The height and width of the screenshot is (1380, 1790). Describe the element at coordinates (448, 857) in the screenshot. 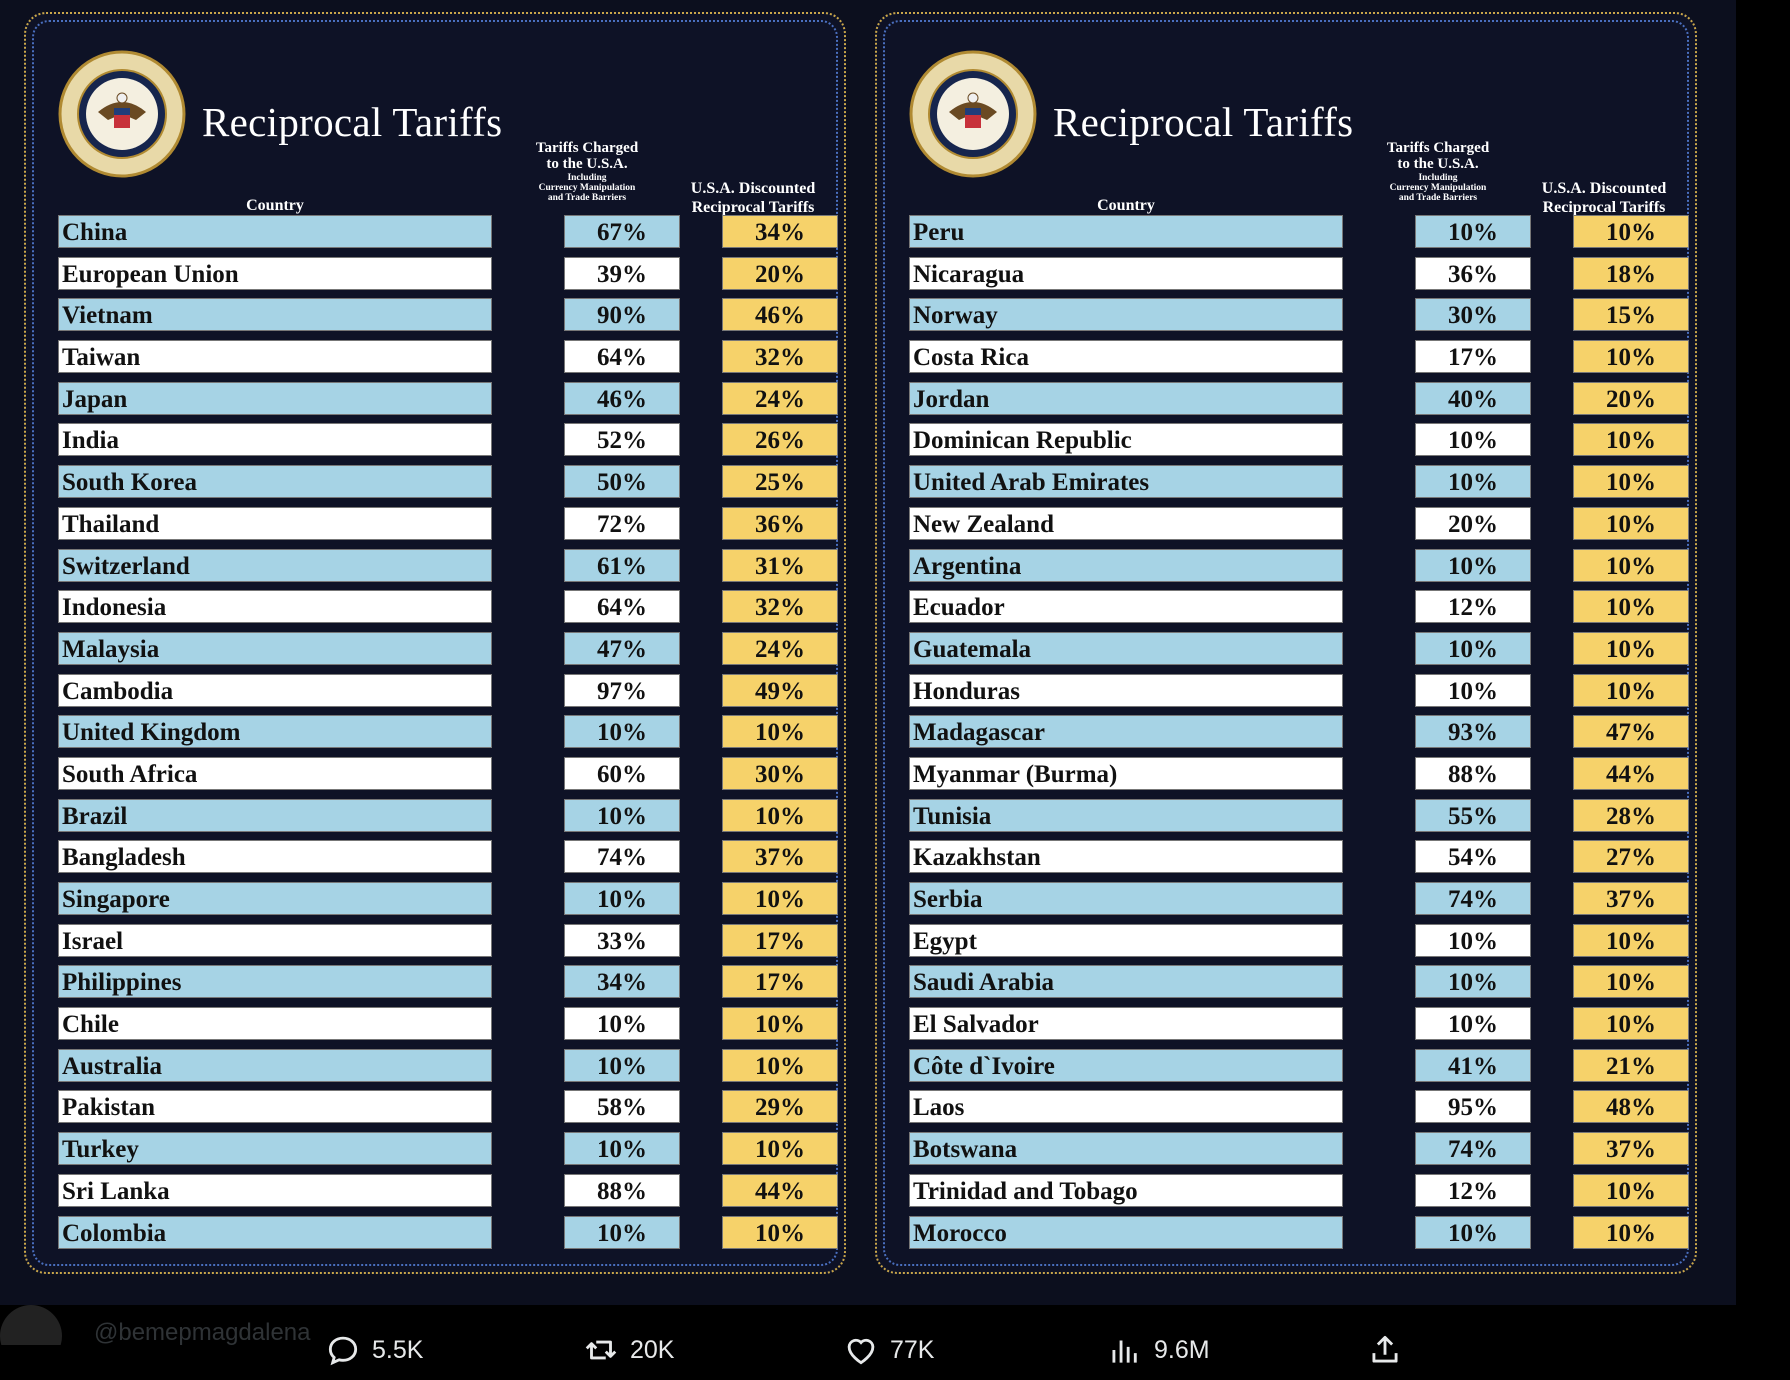

I see `table-row: Bangladesh 74% 37%` at that location.